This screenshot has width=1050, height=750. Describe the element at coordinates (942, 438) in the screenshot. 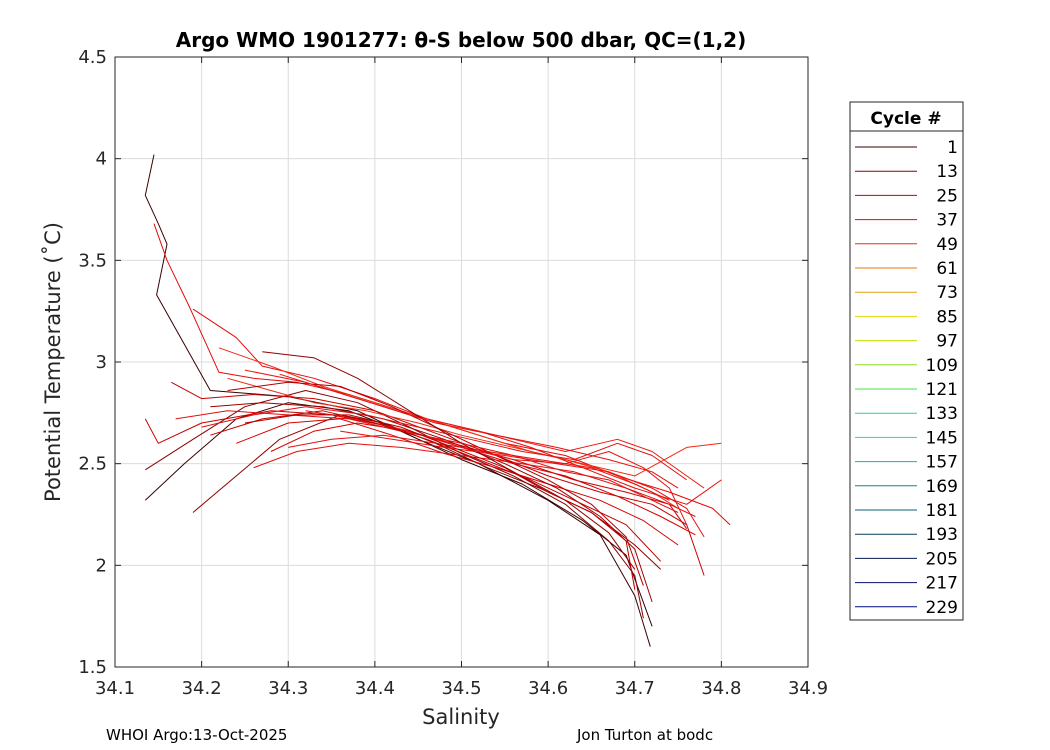

I see `legend-label: 145` at that location.